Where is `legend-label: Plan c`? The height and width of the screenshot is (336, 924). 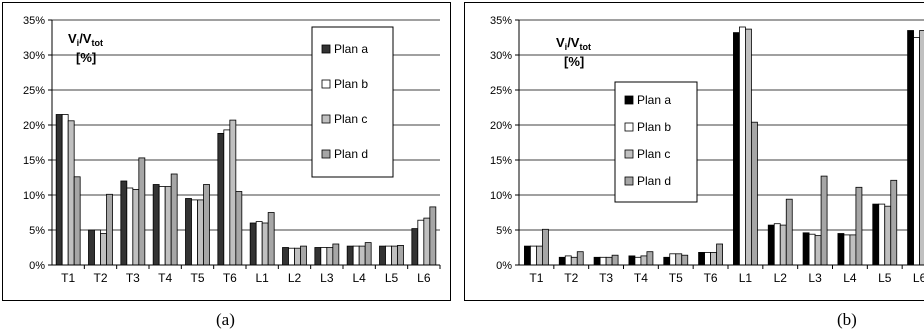 legend-label: Plan c is located at coordinates (350, 119).